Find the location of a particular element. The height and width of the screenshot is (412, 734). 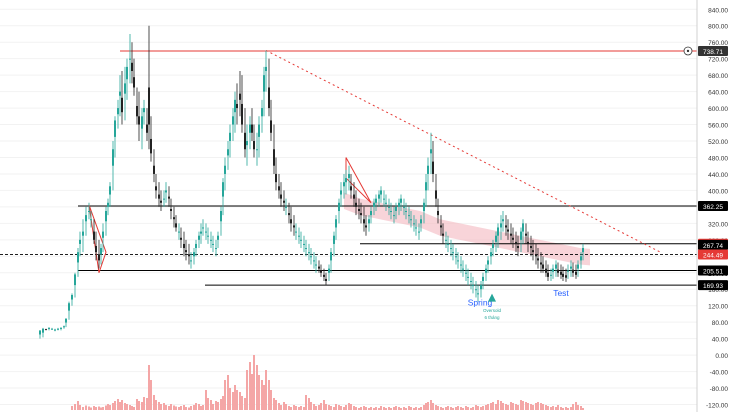

y-tick-label: 800.00 is located at coordinates (718, 27).